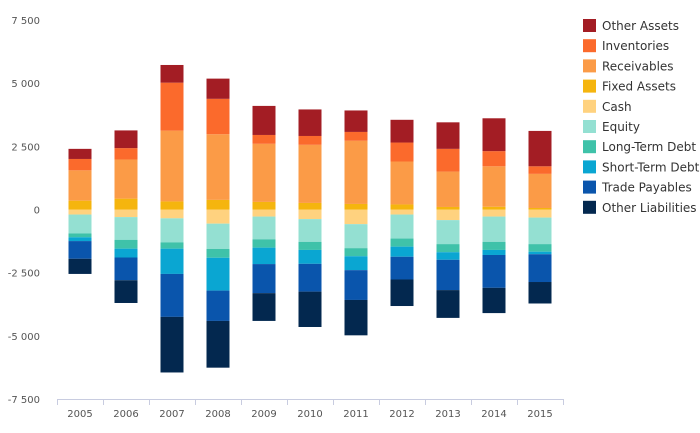 The width and height of the screenshot is (700, 433). What do you see at coordinates (649, 147) in the screenshot?
I see `legend-label: Long-Term Debt` at bounding box center [649, 147].